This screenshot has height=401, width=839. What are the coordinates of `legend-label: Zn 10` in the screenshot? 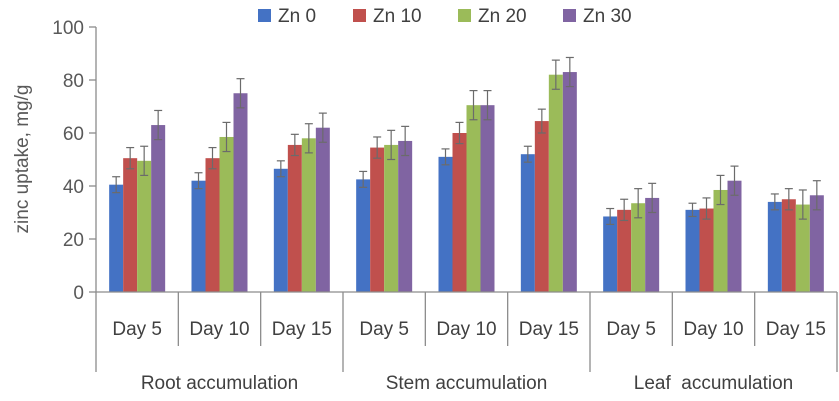 It's located at (397, 16).